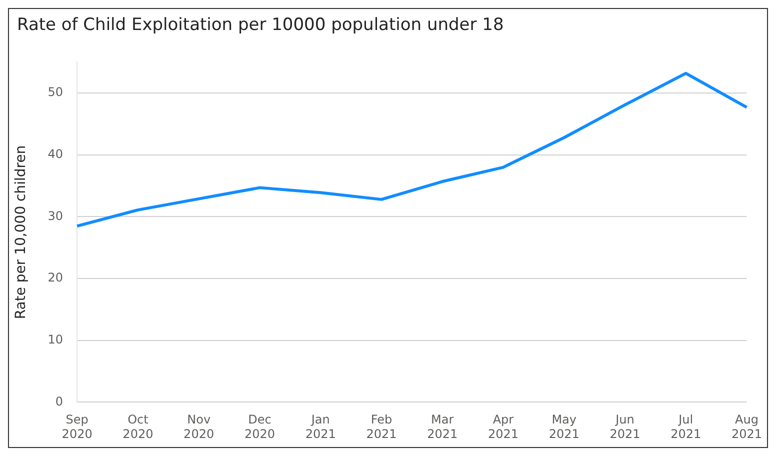 This screenshot has height=458, width=779. Describe the element at coordinates (442, 426) in the screenshot. I see `x-tick-label: Mar 2021` at that location.